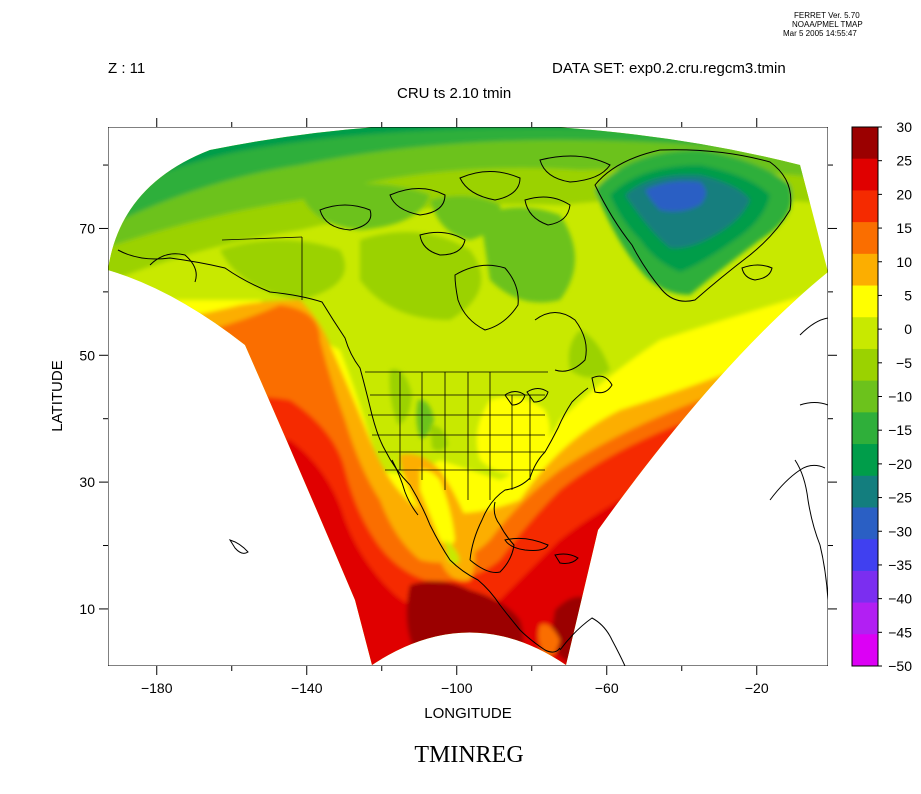 The height and width of the screenshot is (794, 921). I want to click on x-tick-label: −180, so click(157, 688).